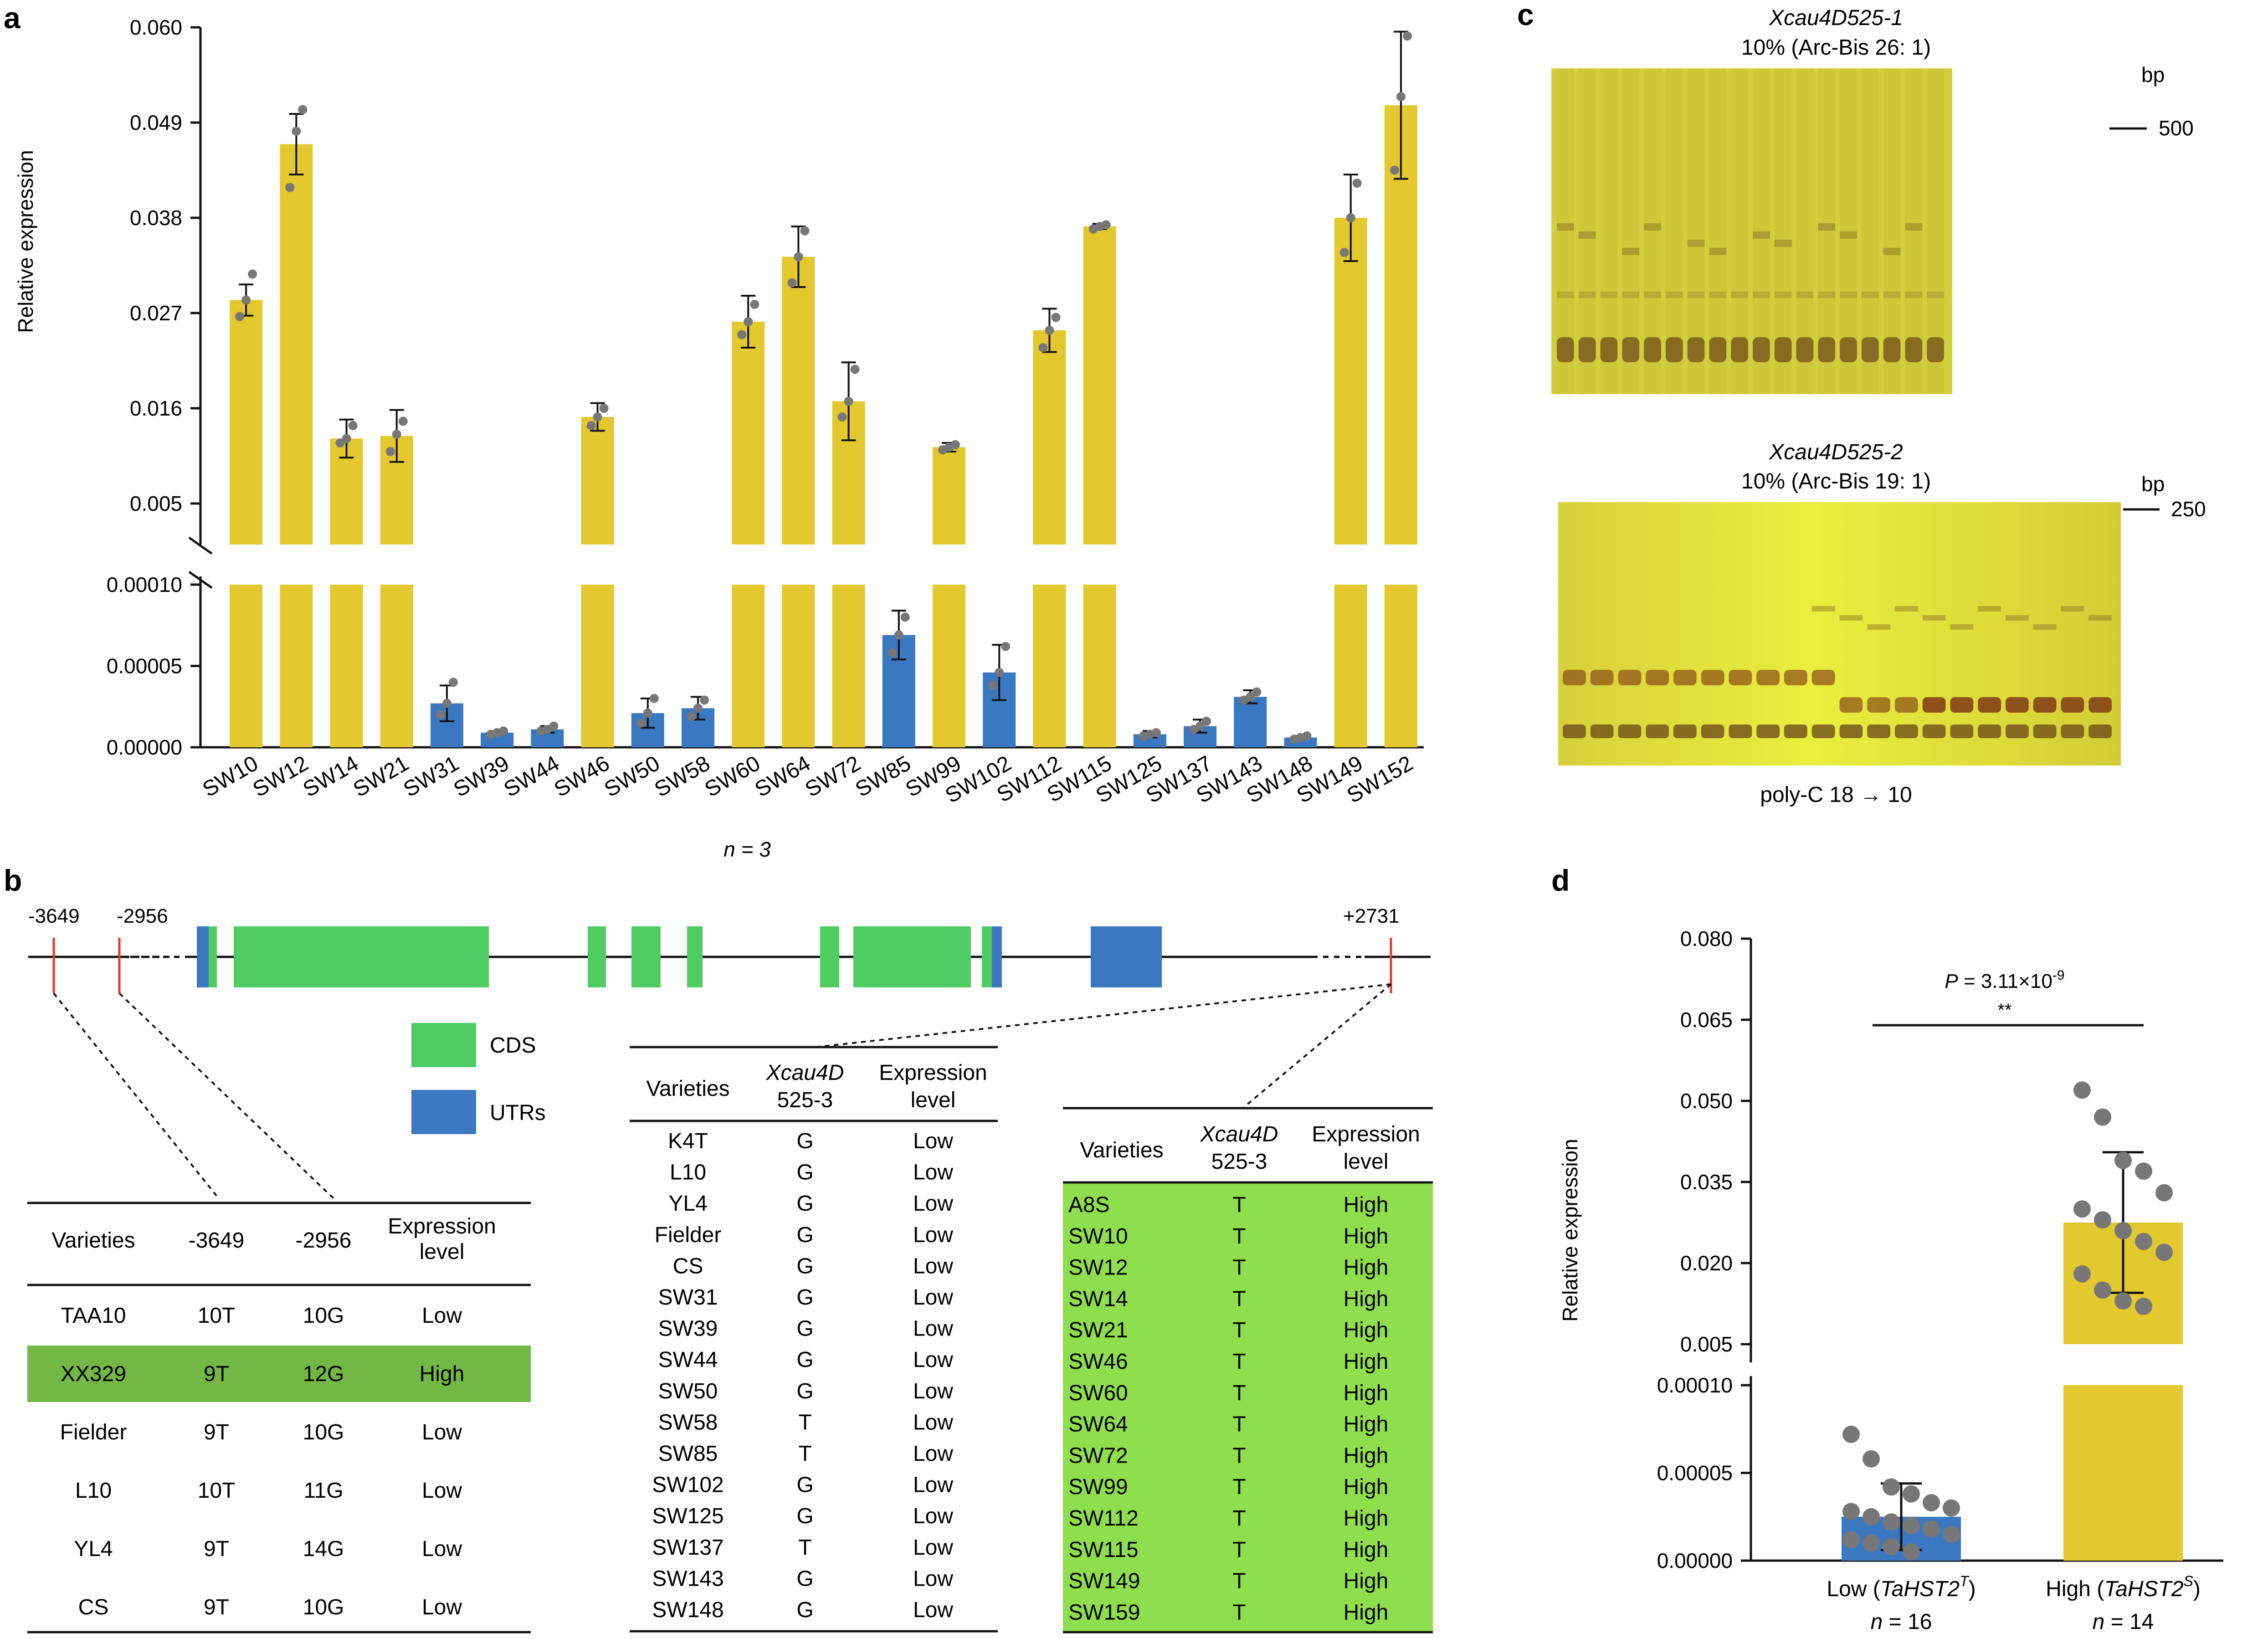 Image resolution: width=2268 pixels, height=1639 pixels. I want to click on data-point-sw12, so click(303, 109).